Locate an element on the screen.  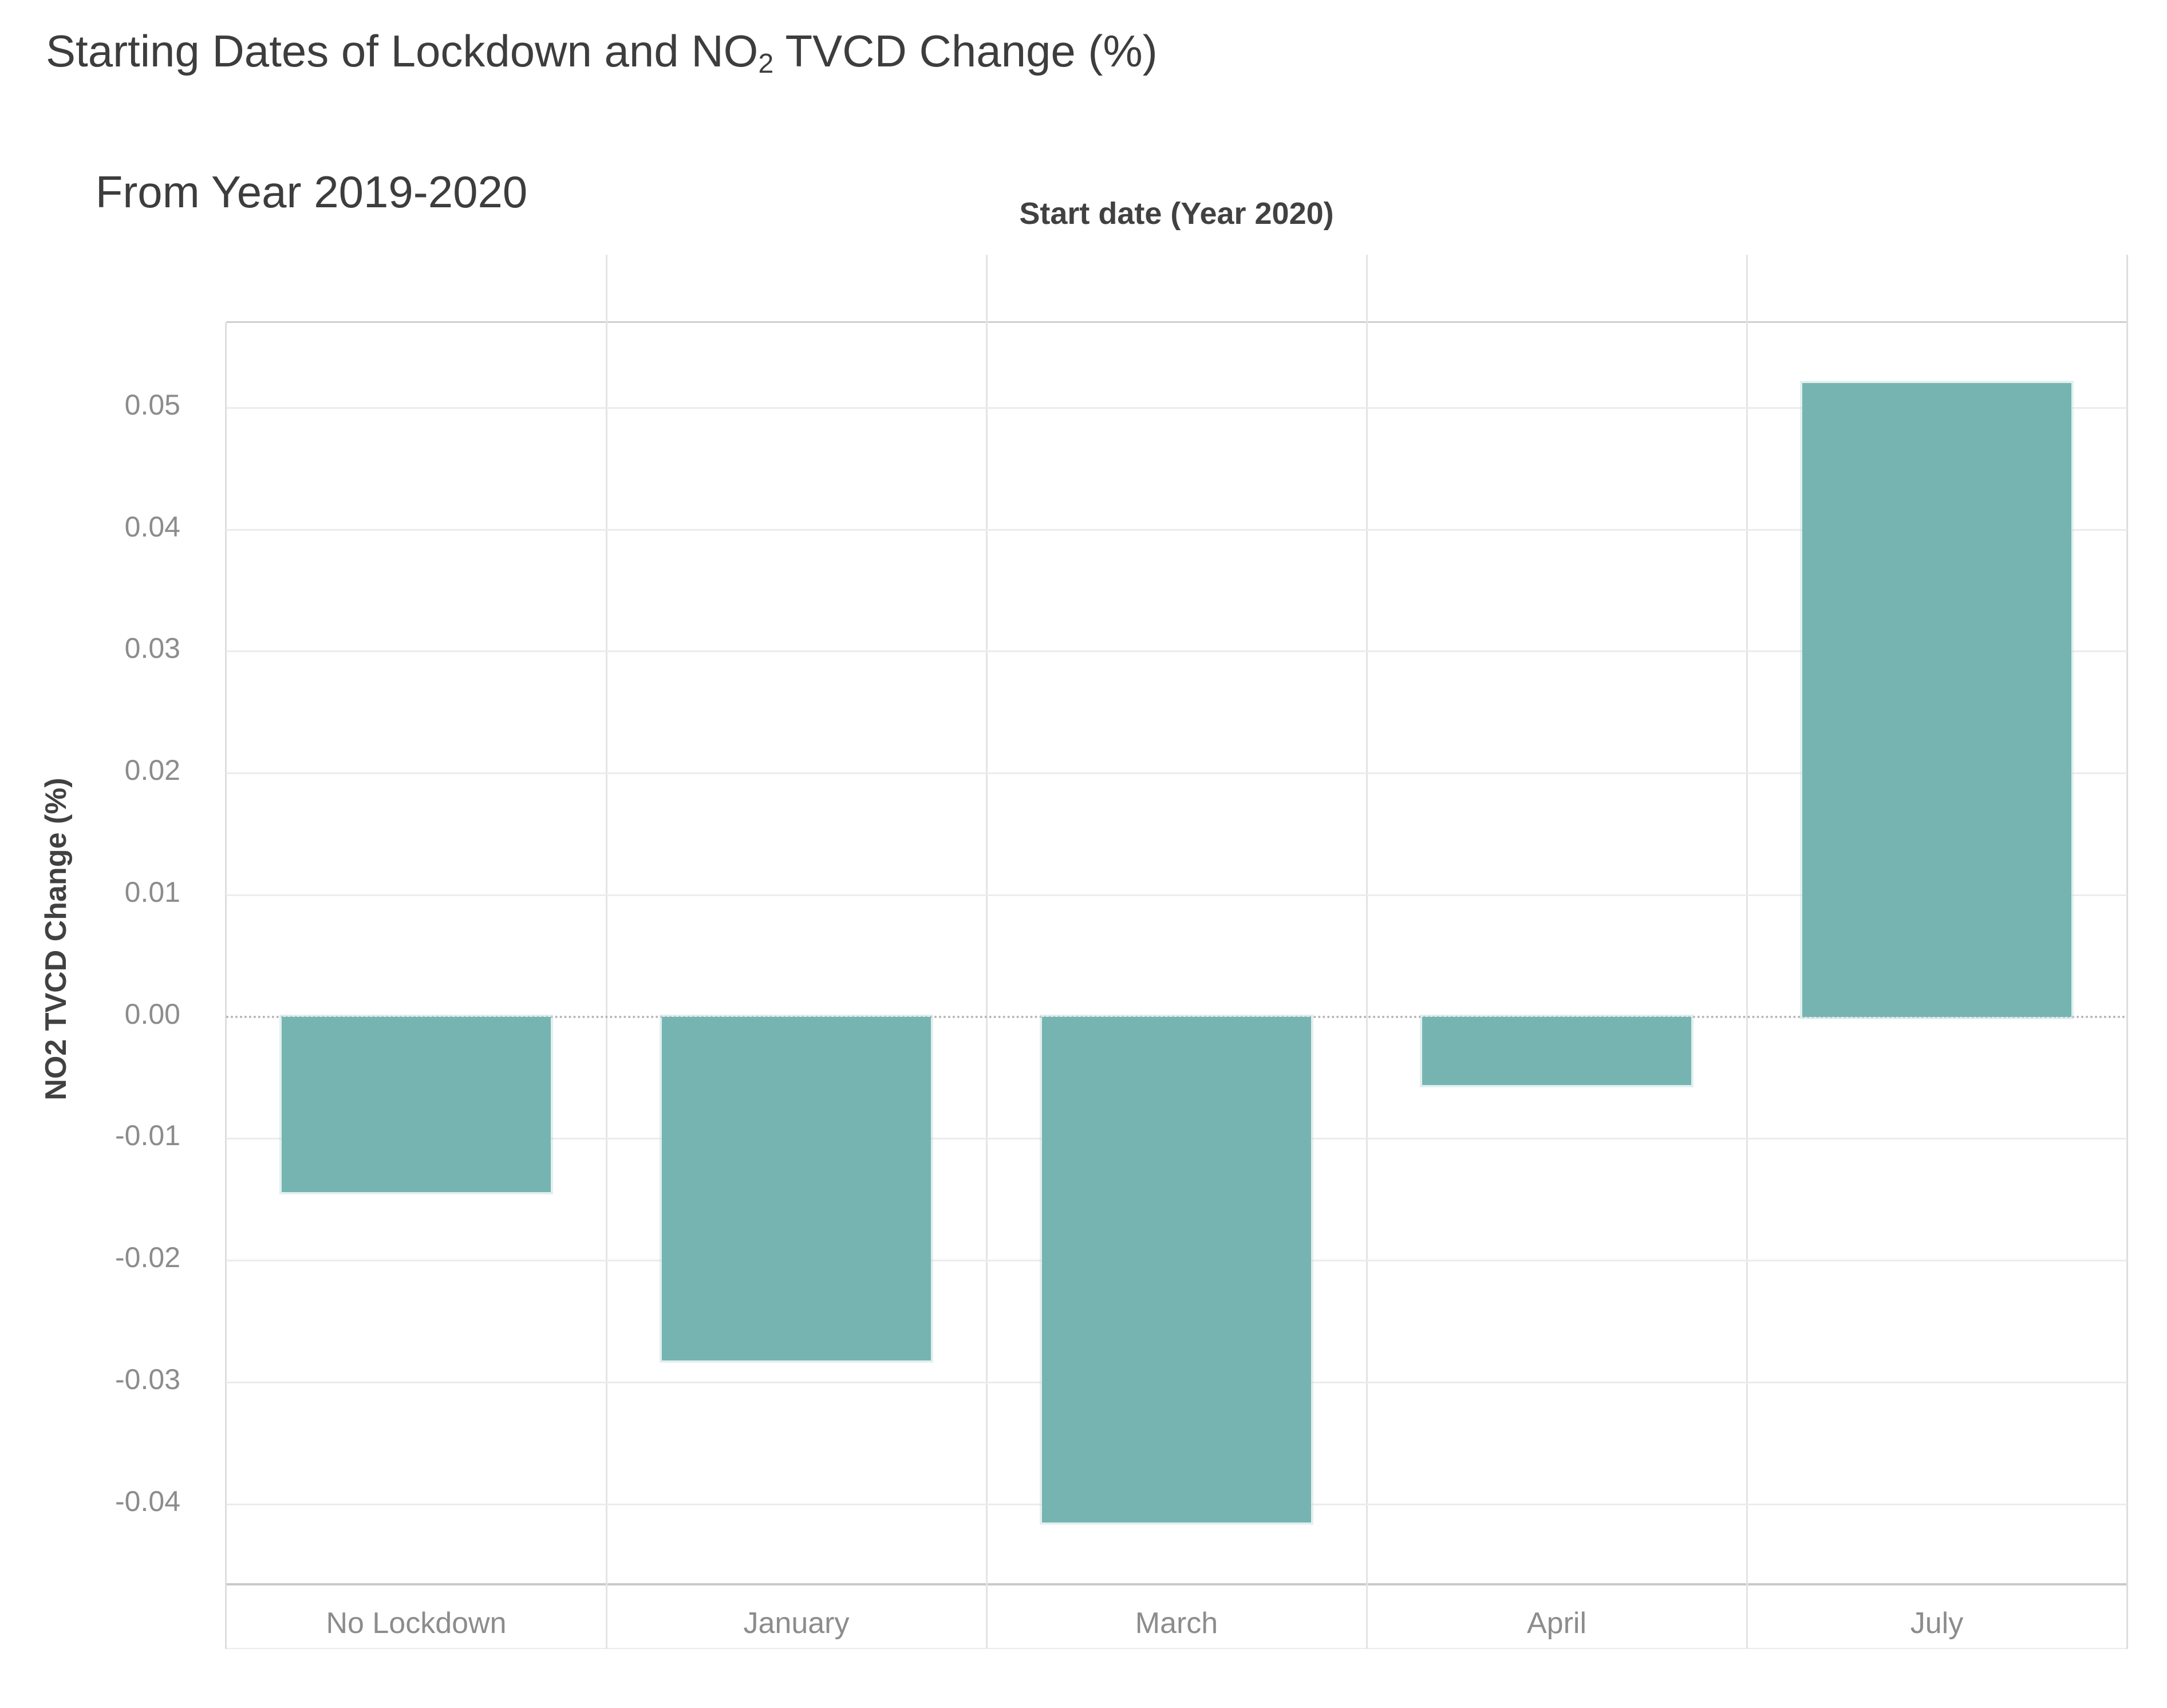
plot-right-border is located at coordinates (2127, 952).